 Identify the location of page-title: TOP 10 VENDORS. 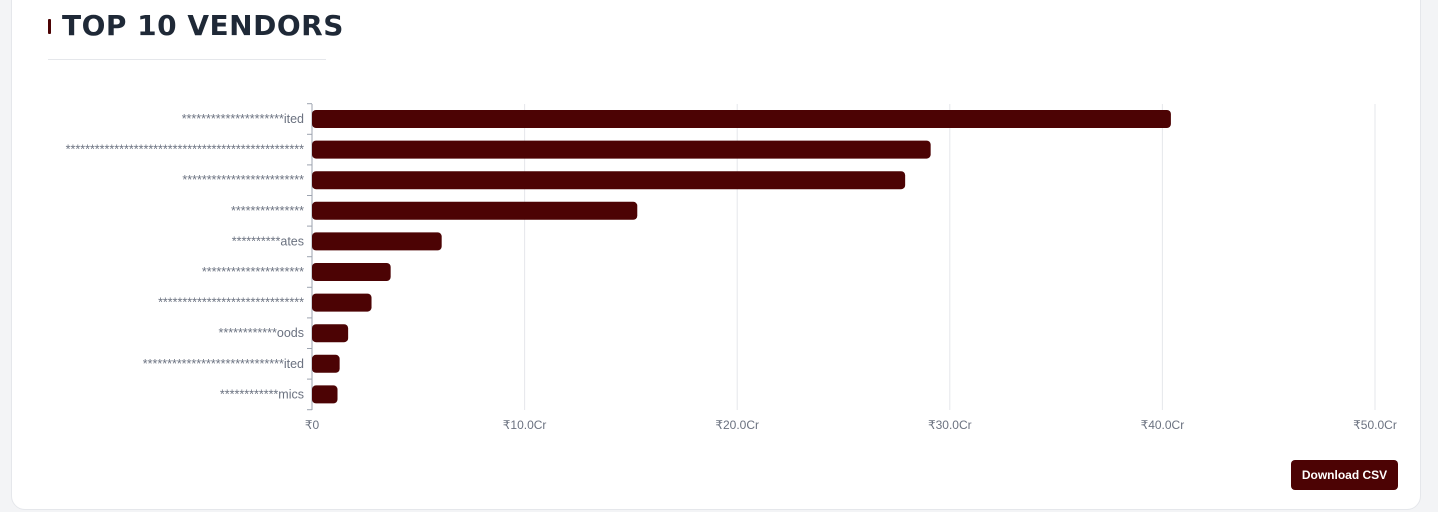
(203, 25).